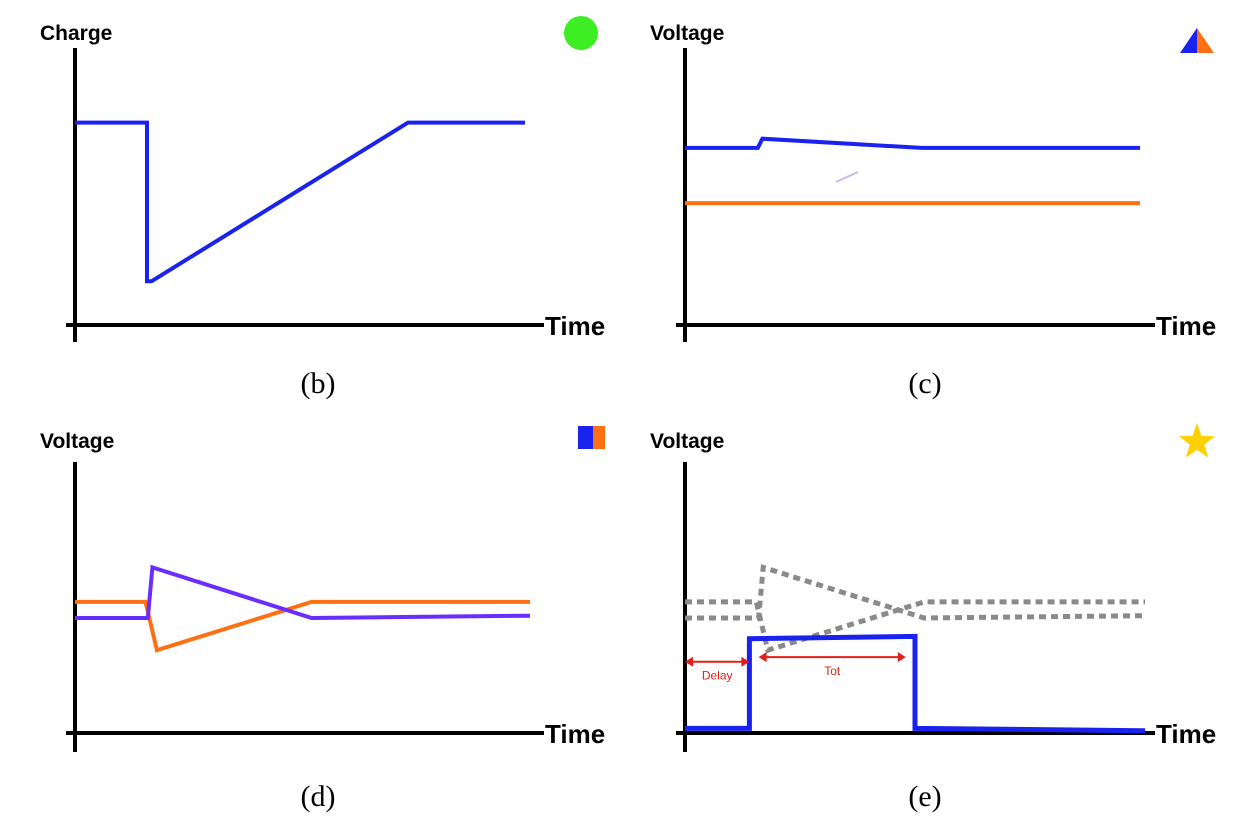  What do you see at coordinates (318, 383) in the screenshot?
I see `panel-b-caption: (b)` at bounding box center [318, 383].